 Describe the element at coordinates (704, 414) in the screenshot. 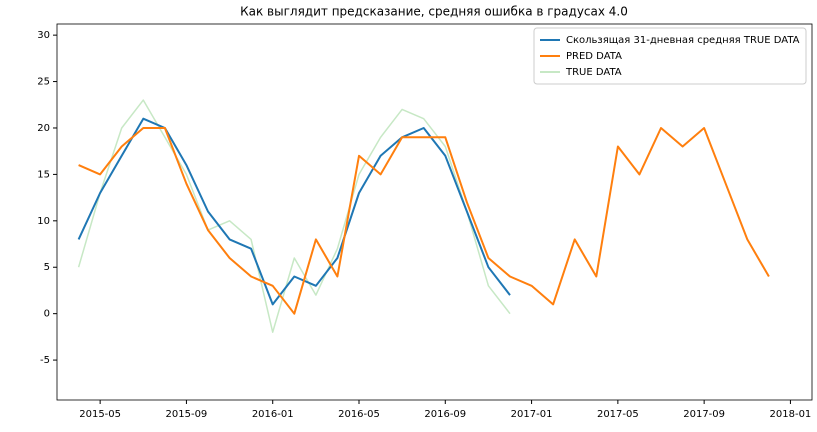

I see `x-tick-label: 2017-09` at that location.